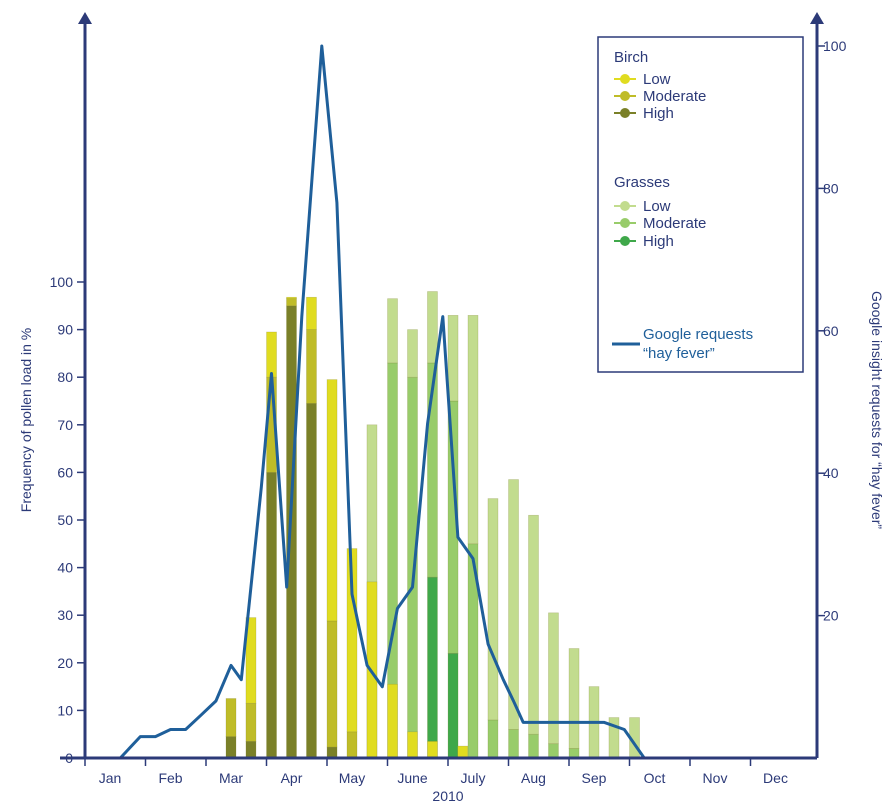 Image resolution: width=891 pixels, height=805 pixels. Describe the element at coordinates (715, 778) in the screenshot. I see `x-tick-label-10: Nov` at that location.